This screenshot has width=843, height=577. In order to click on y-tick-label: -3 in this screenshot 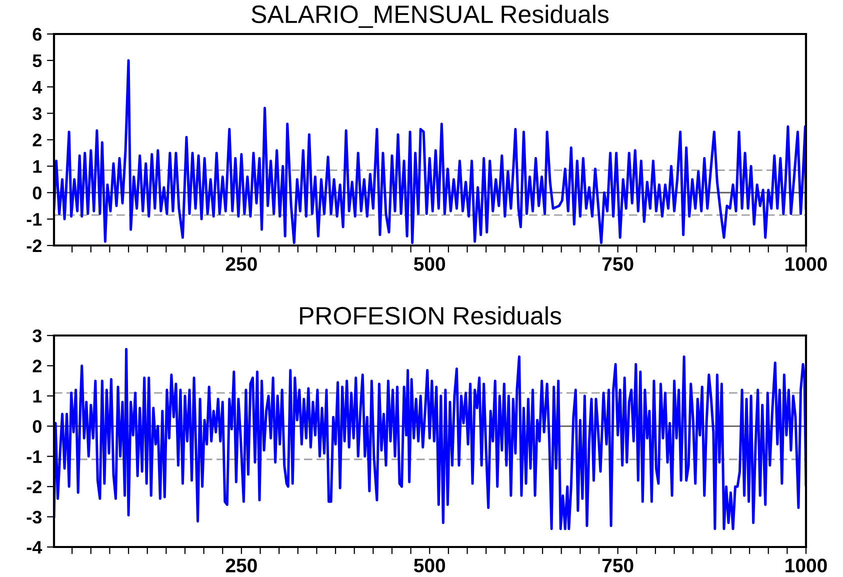, I will do `click(34, 517)`.